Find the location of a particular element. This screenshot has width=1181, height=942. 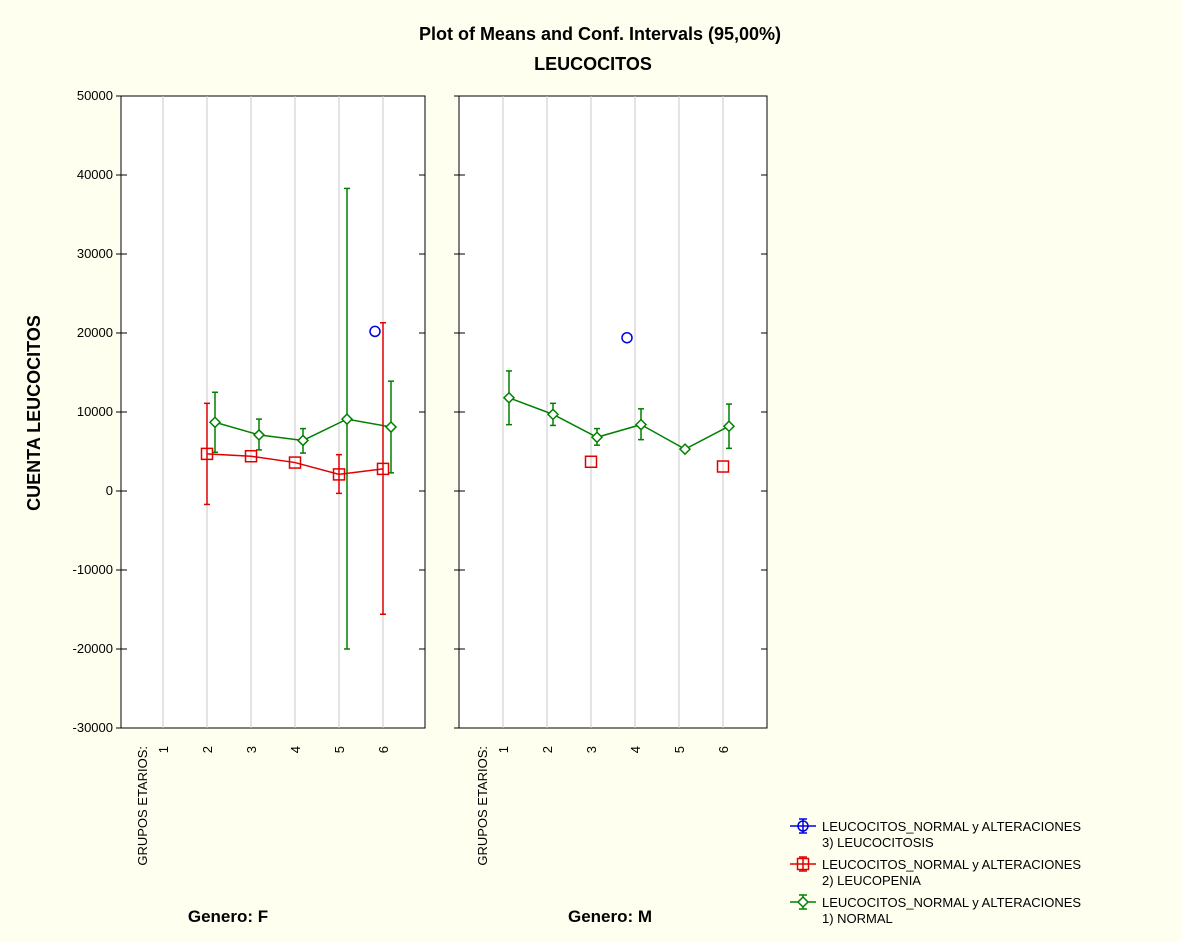

y-tick-label: 10000 is located at coordinates (95, 411).